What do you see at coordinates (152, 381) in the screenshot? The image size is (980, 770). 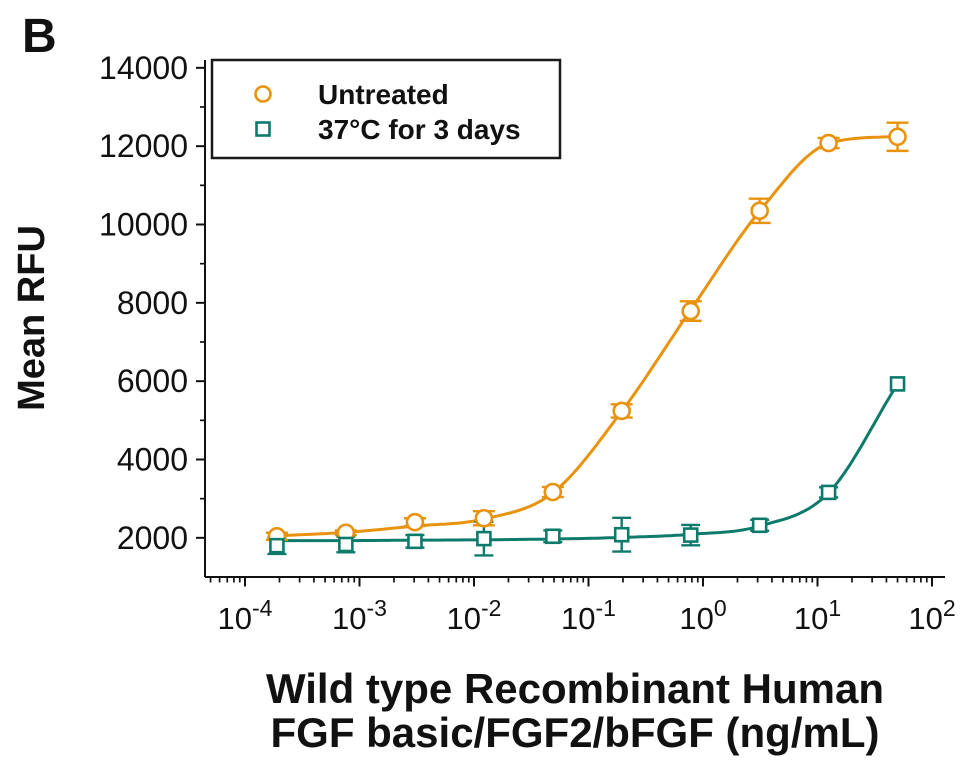 I see `y-tick-label: 6000` at bounding box center [152, 381].